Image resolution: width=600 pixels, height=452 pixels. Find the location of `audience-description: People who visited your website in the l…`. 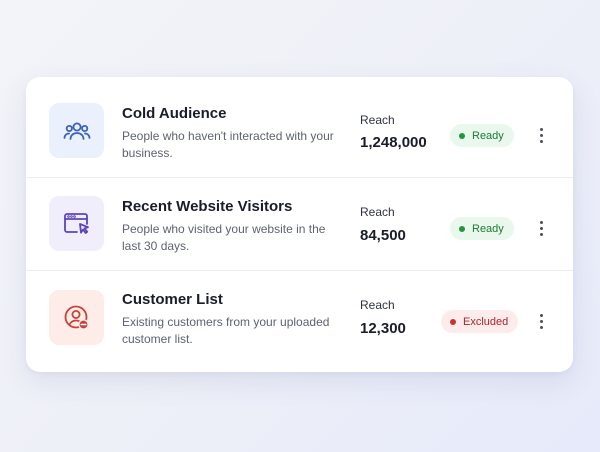

audience-description: People who visited your website in the l… is located at coordinates (224, 237).